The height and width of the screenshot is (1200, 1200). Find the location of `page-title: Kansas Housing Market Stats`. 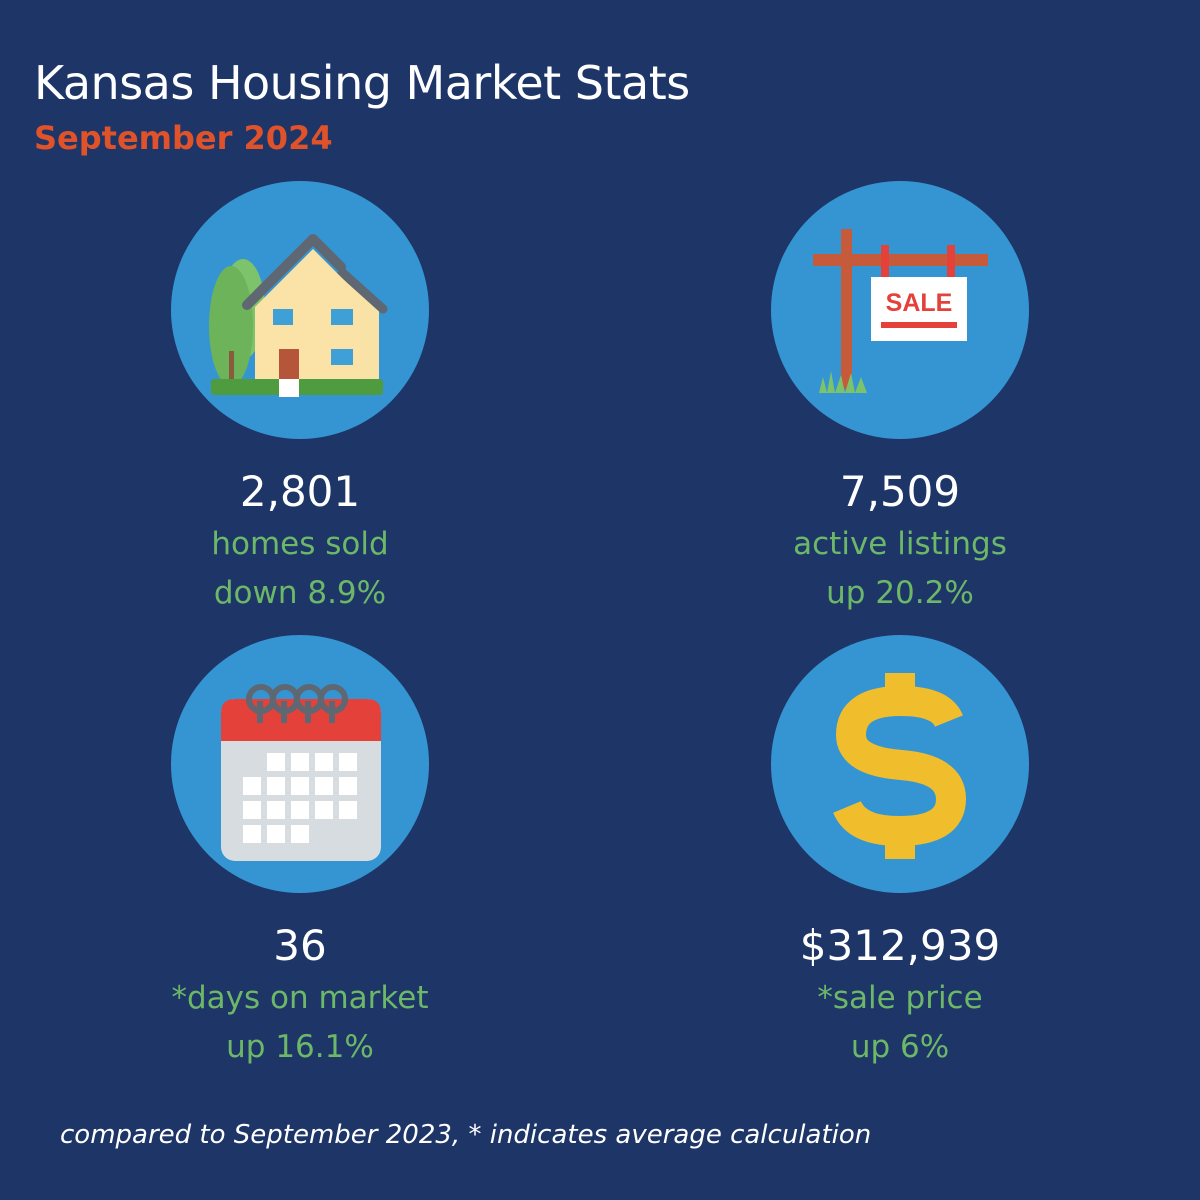

page-title: Kansas Housing Market Stats is located at coordinates (362, 83).